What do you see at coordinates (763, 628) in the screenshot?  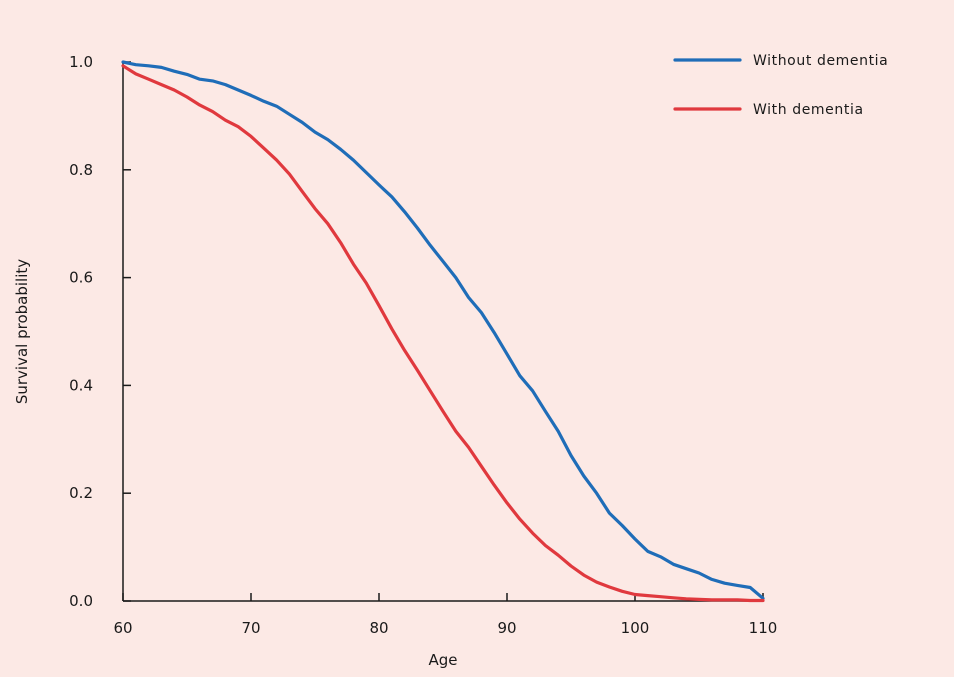 I see `x-tick-label: 110` at bounding box center [763, 628].